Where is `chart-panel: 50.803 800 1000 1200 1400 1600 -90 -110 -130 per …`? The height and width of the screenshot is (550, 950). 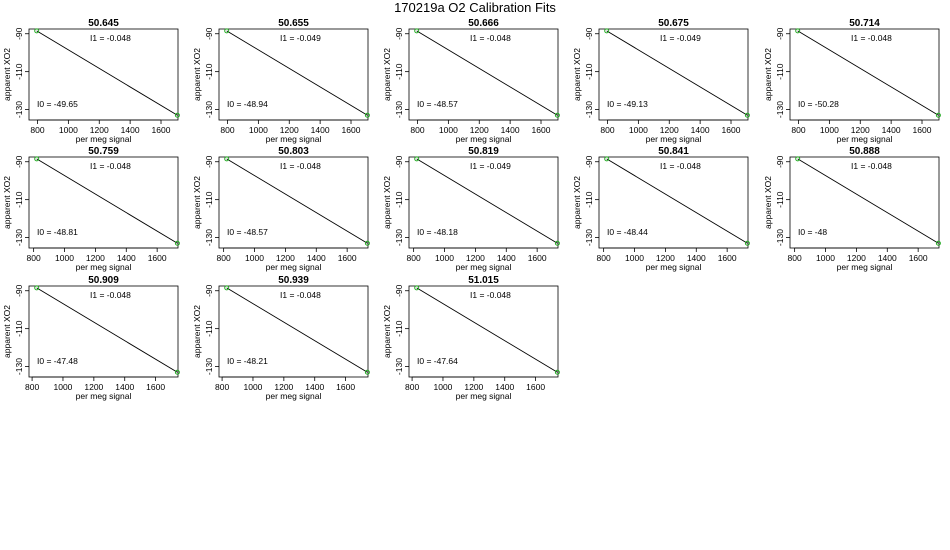
chart-panel: 50.803 800 1000 1200 1400 1600 -90 -110 -130 per … is located at coordinates (281, 209).